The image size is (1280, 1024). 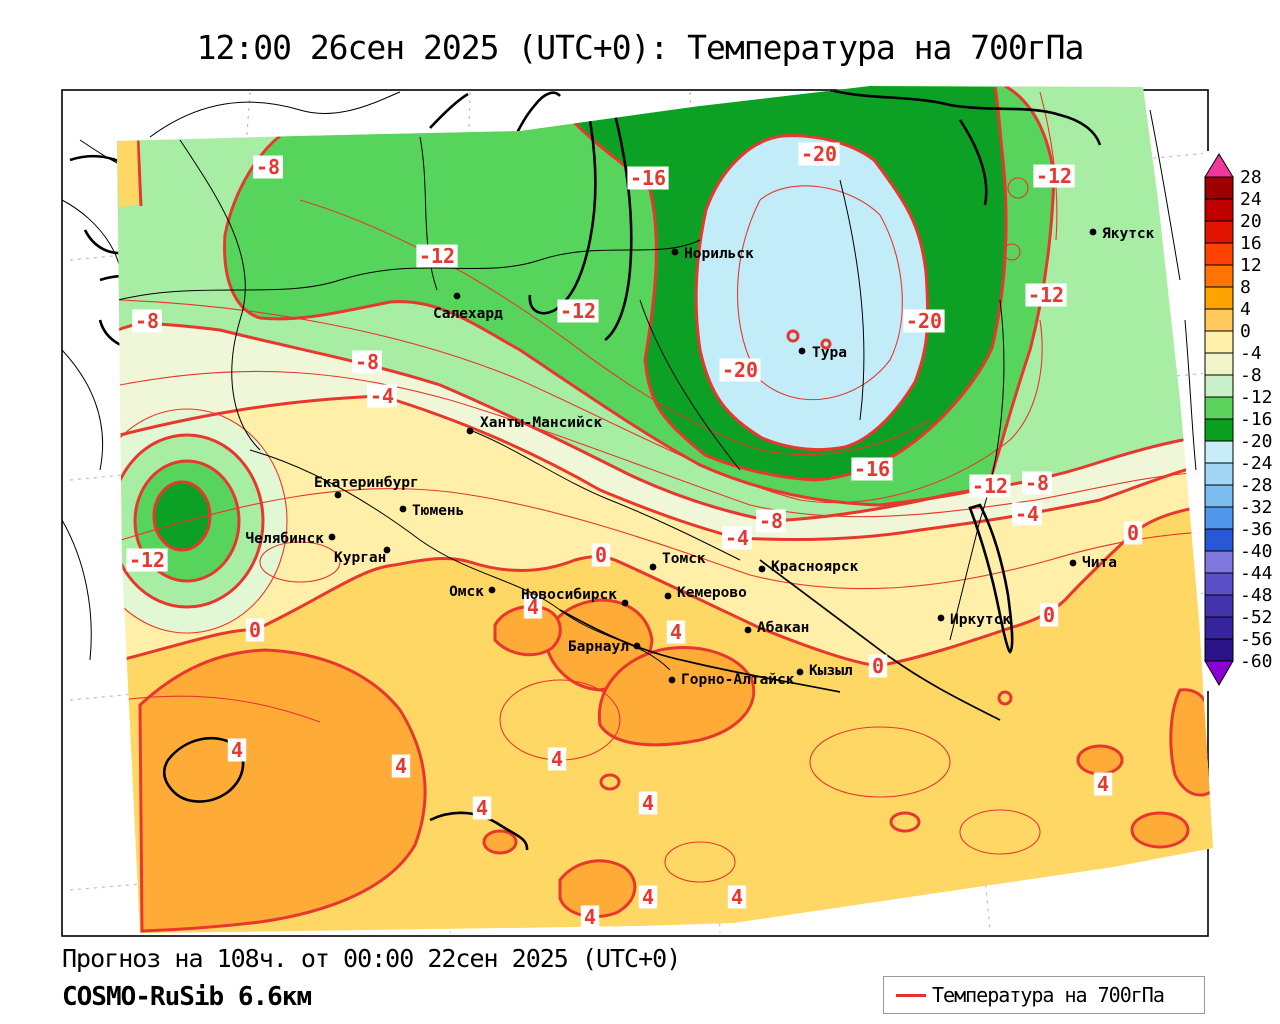 What do you see at coordinates (1256, 441) in the screenshot?
I see `colorbar-tick: -20` at bounding box center [1256, 441].